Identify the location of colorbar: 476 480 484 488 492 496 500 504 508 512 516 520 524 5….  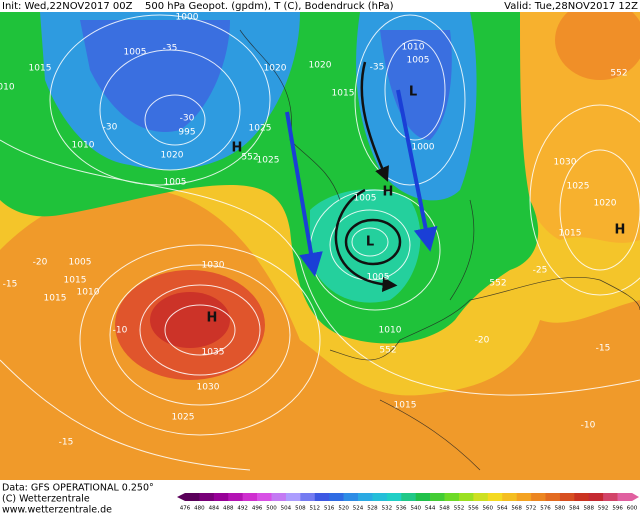
(408, 502).